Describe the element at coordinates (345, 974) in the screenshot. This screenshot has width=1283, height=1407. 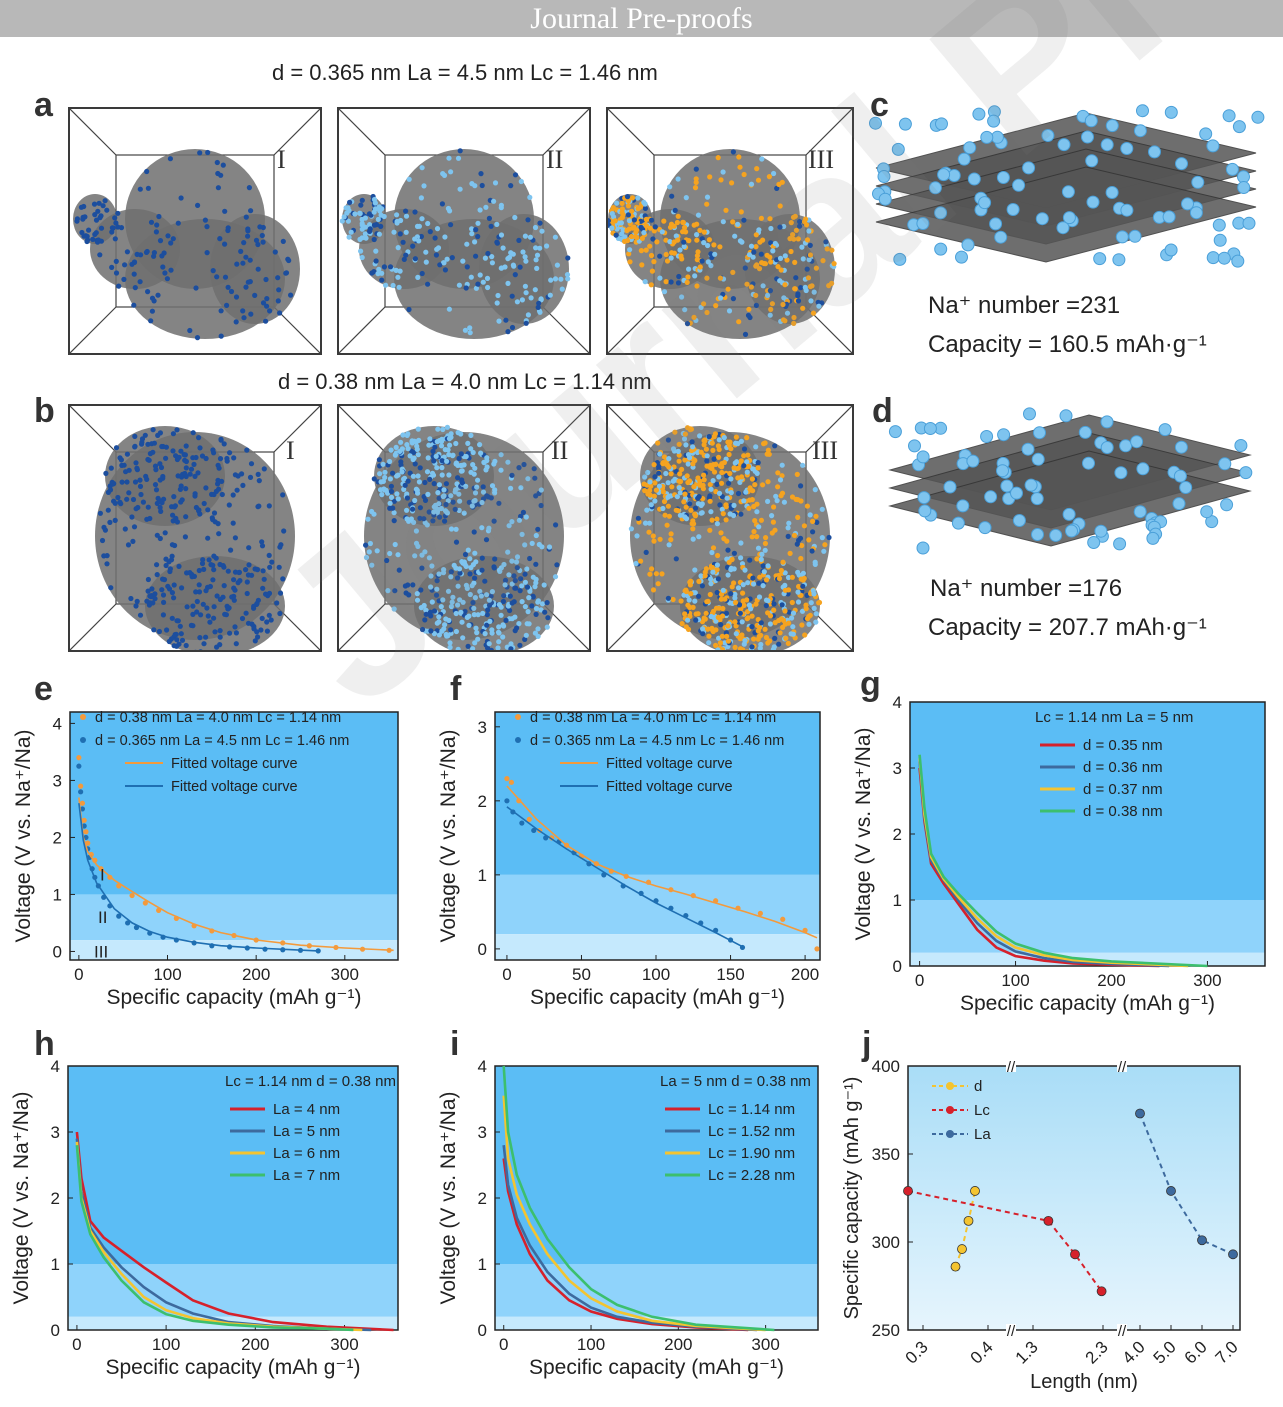
I see `x-tick-label: 300` at that location.